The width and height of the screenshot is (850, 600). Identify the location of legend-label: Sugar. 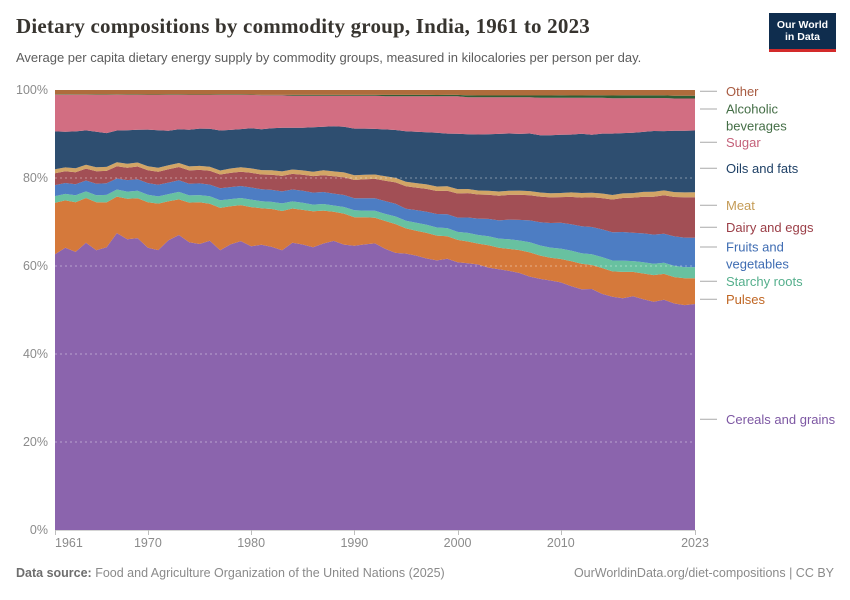
(743, 142).